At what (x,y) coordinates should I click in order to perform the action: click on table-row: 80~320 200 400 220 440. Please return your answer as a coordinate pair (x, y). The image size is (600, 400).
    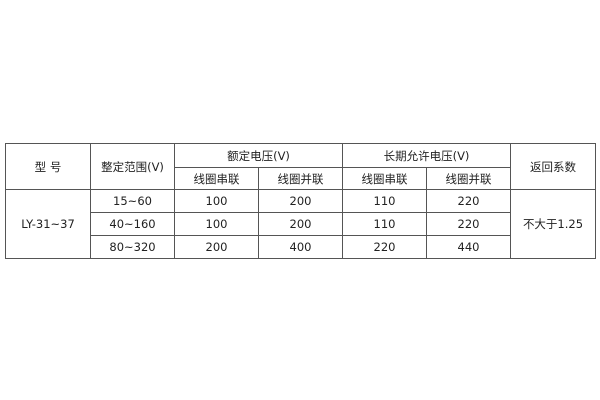
    Looking at the image, I should click on (301, 247).